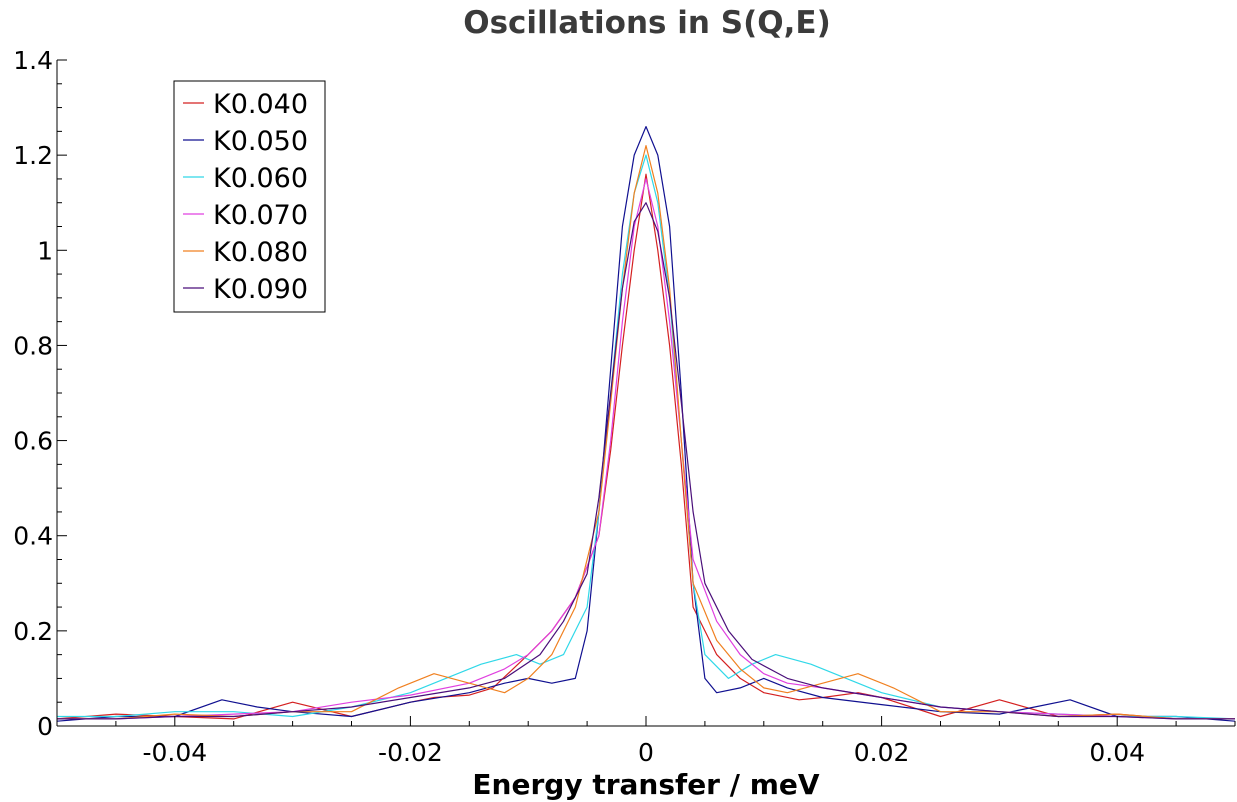  I want to click on legend-box, so click(249, 196).